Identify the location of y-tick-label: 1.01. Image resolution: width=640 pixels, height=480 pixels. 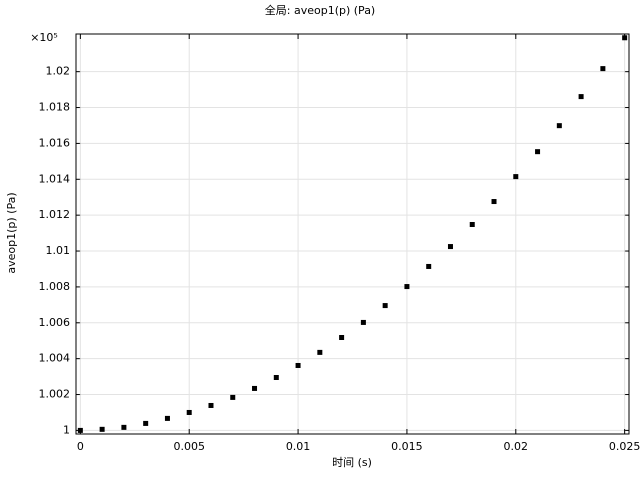
(58, 250).